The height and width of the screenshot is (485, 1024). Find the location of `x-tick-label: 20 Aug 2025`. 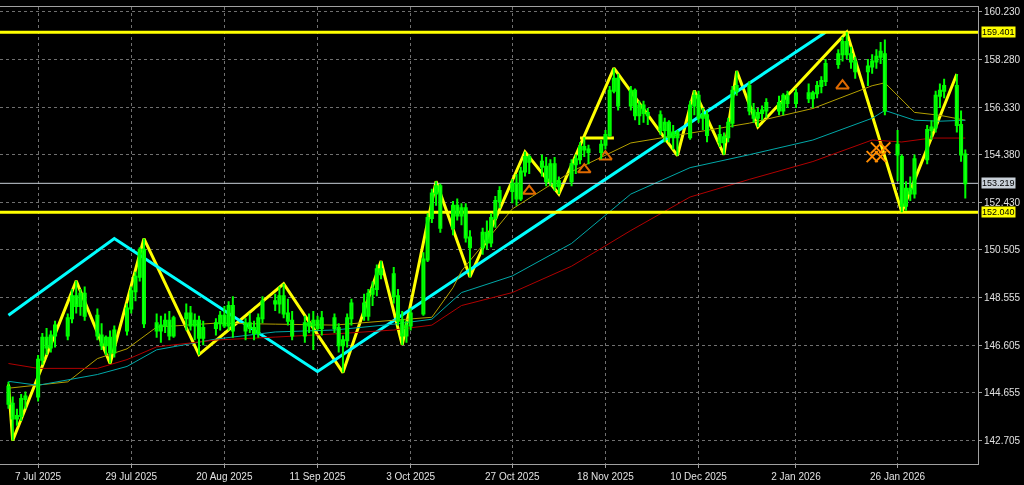

x-tick-label: 20 Aug 2025 is located at coordinates (224, 476).